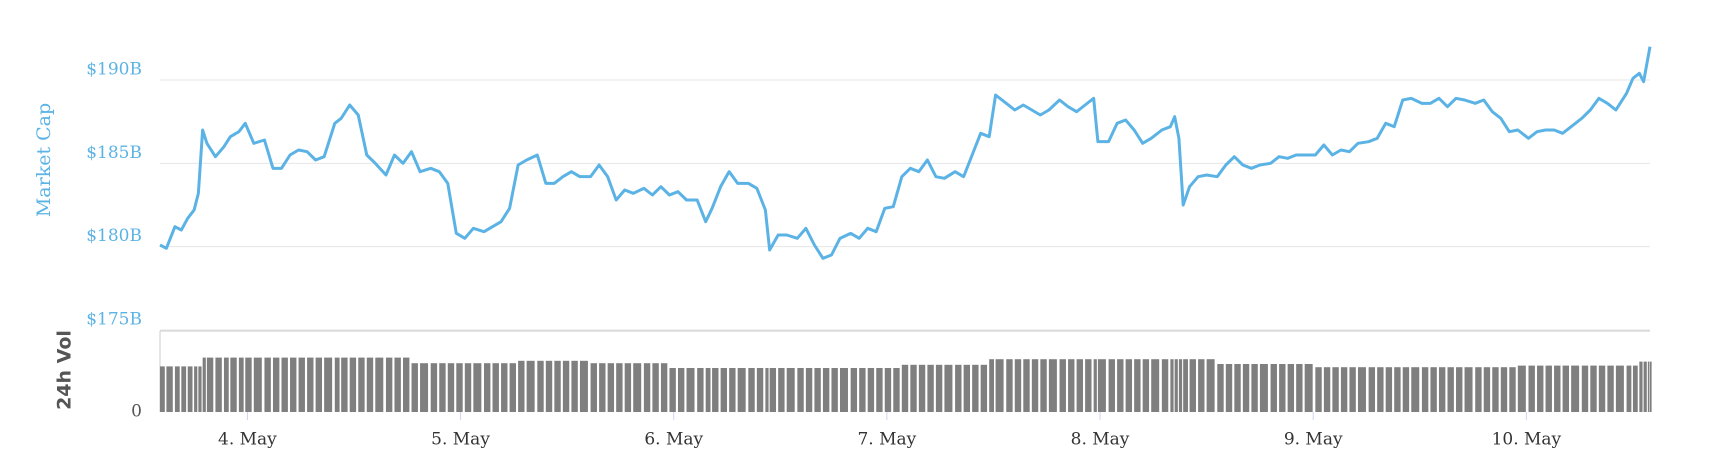 The width and height of the screenshot is (1724, 458). I want to click on x-tick-label: 10. May, so click(1527, 440).